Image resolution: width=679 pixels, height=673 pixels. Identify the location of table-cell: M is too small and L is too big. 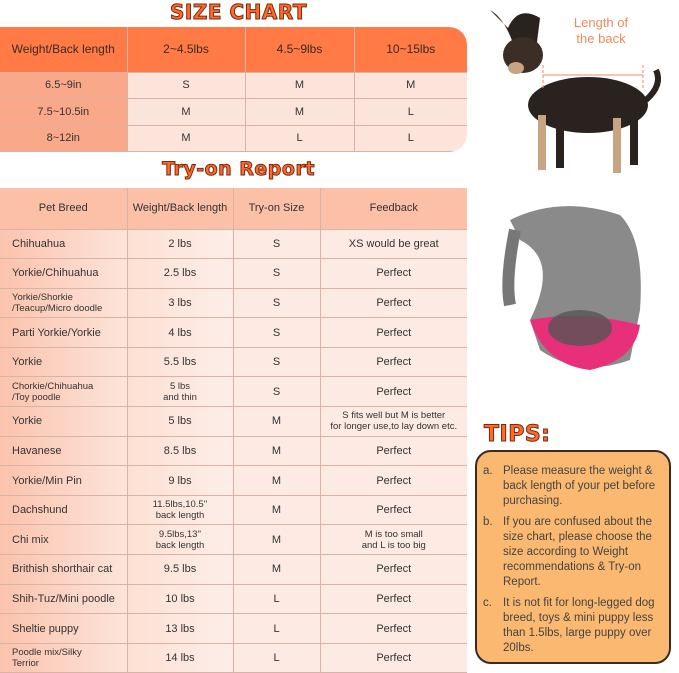
(393, 540).